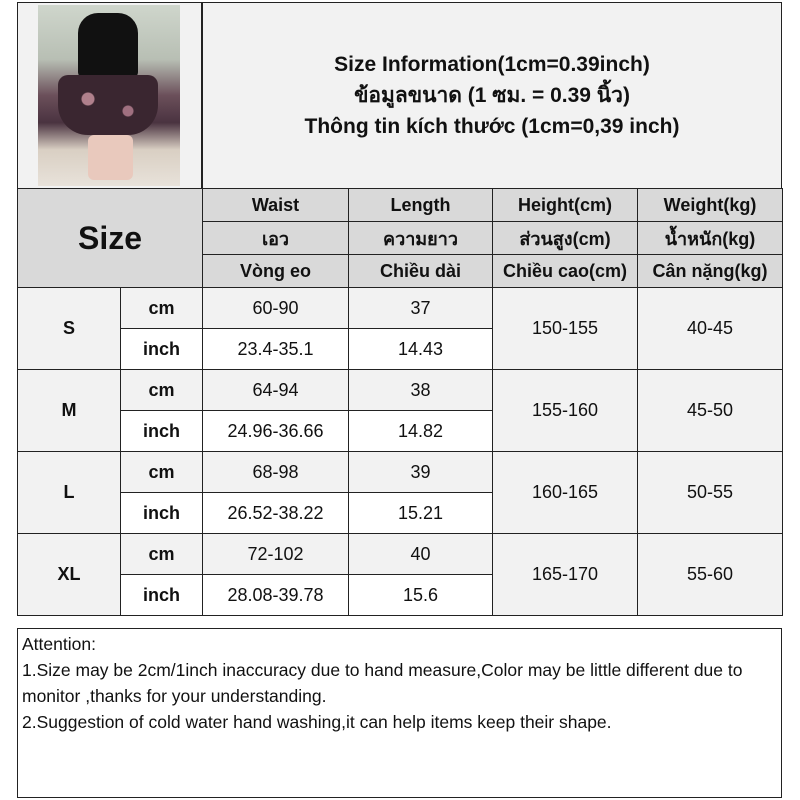  What do you see at coordinates (710, 238) in the screenshot?
I see `col-header: น้ำหนัก(kg)` at bounding box center [710, 238].